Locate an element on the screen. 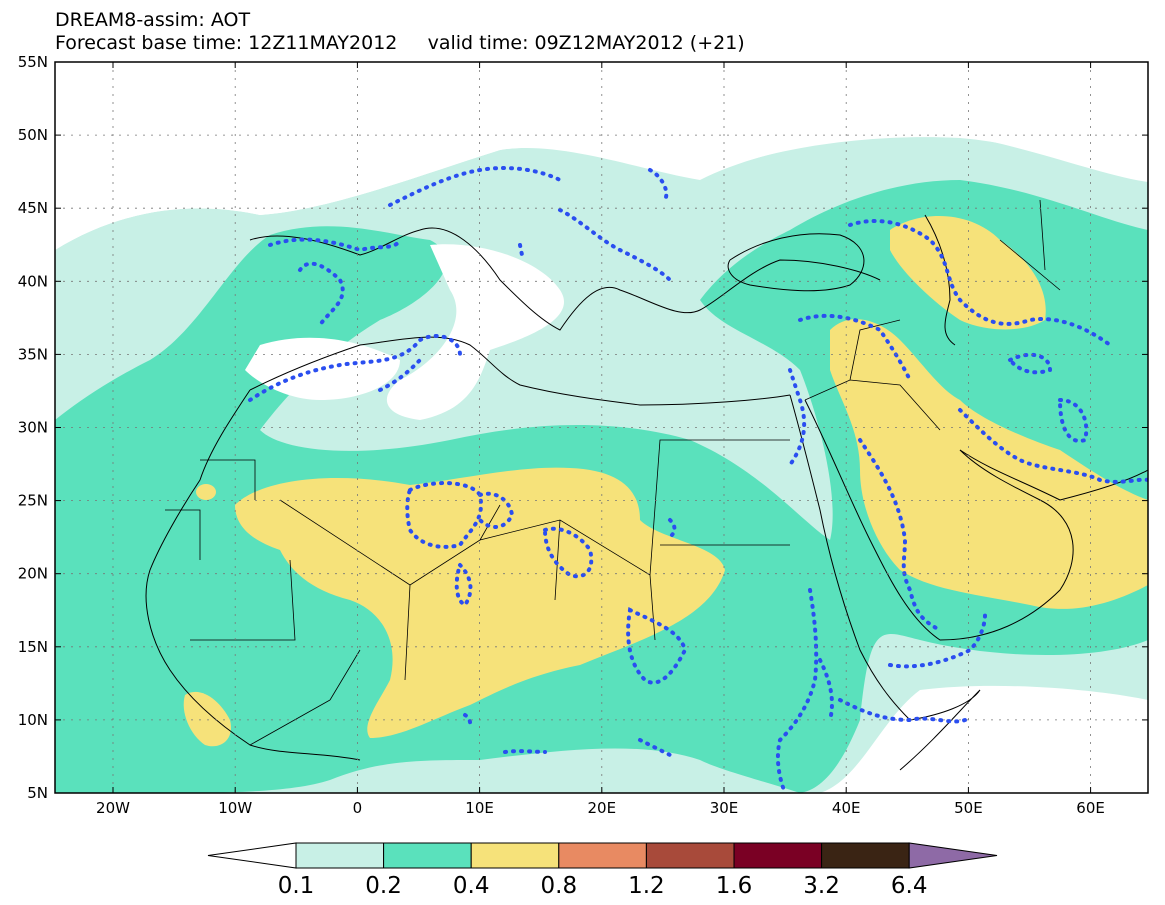 This screenshot has width=1165, height=905. colorbar-label: 0.4 is located at coordinates (471, 886).